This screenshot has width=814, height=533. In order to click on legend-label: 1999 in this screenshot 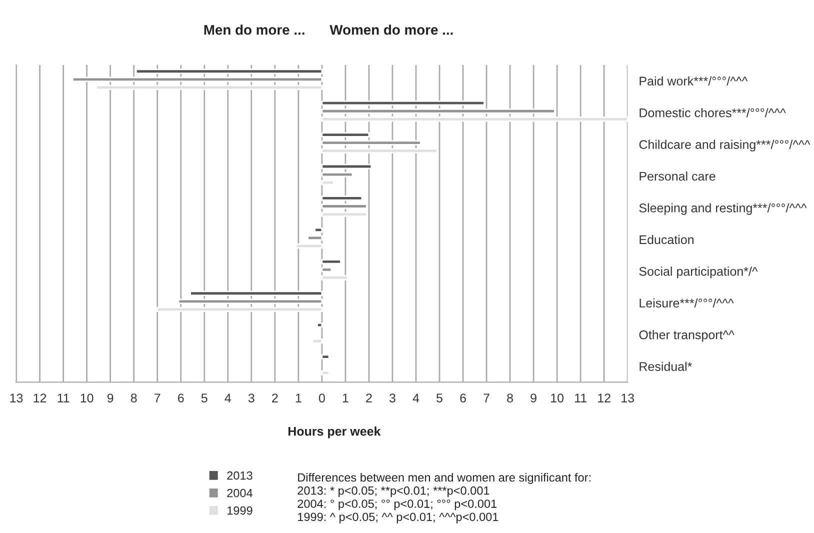, I will do `click(239, 510)`.